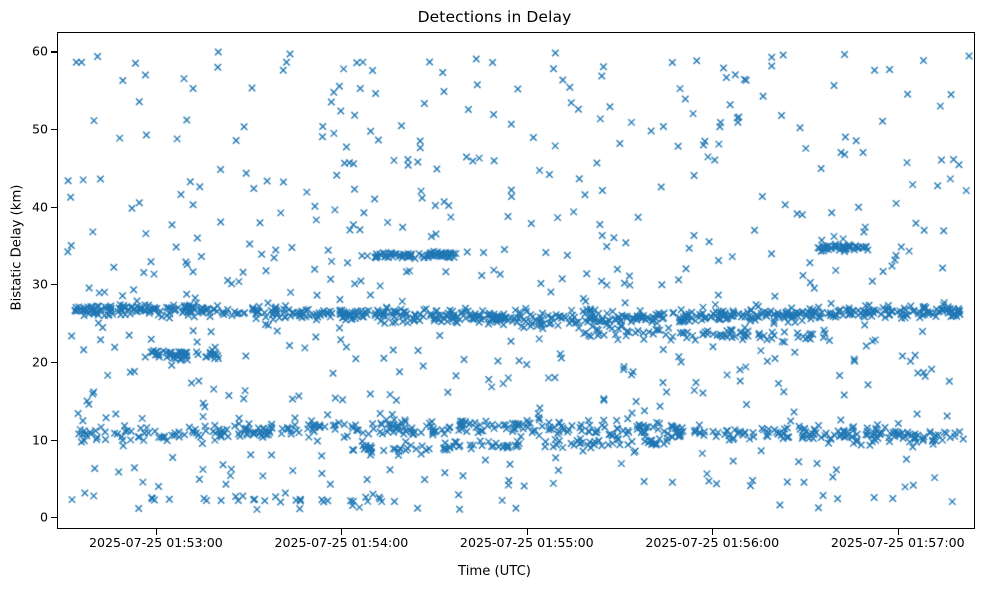 The width and height of the screenshot is (989, 590). I want to click on y-tick-label: 20, so click(39, 362).